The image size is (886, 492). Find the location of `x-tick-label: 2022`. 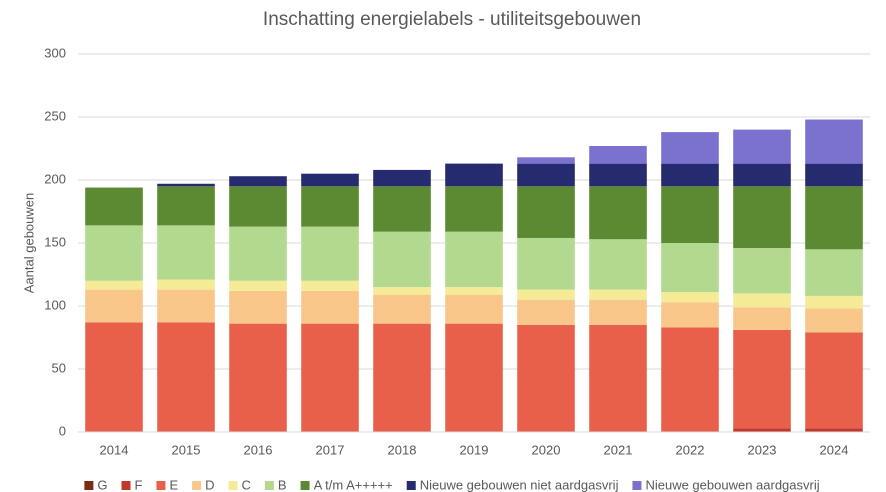

x-tick-label: 2022 is located at coordinates (690, 449).